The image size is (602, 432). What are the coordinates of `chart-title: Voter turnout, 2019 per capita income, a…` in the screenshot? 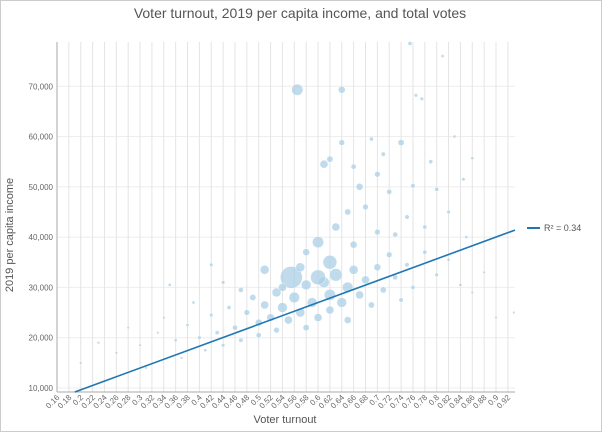 It's located at (300, 13).